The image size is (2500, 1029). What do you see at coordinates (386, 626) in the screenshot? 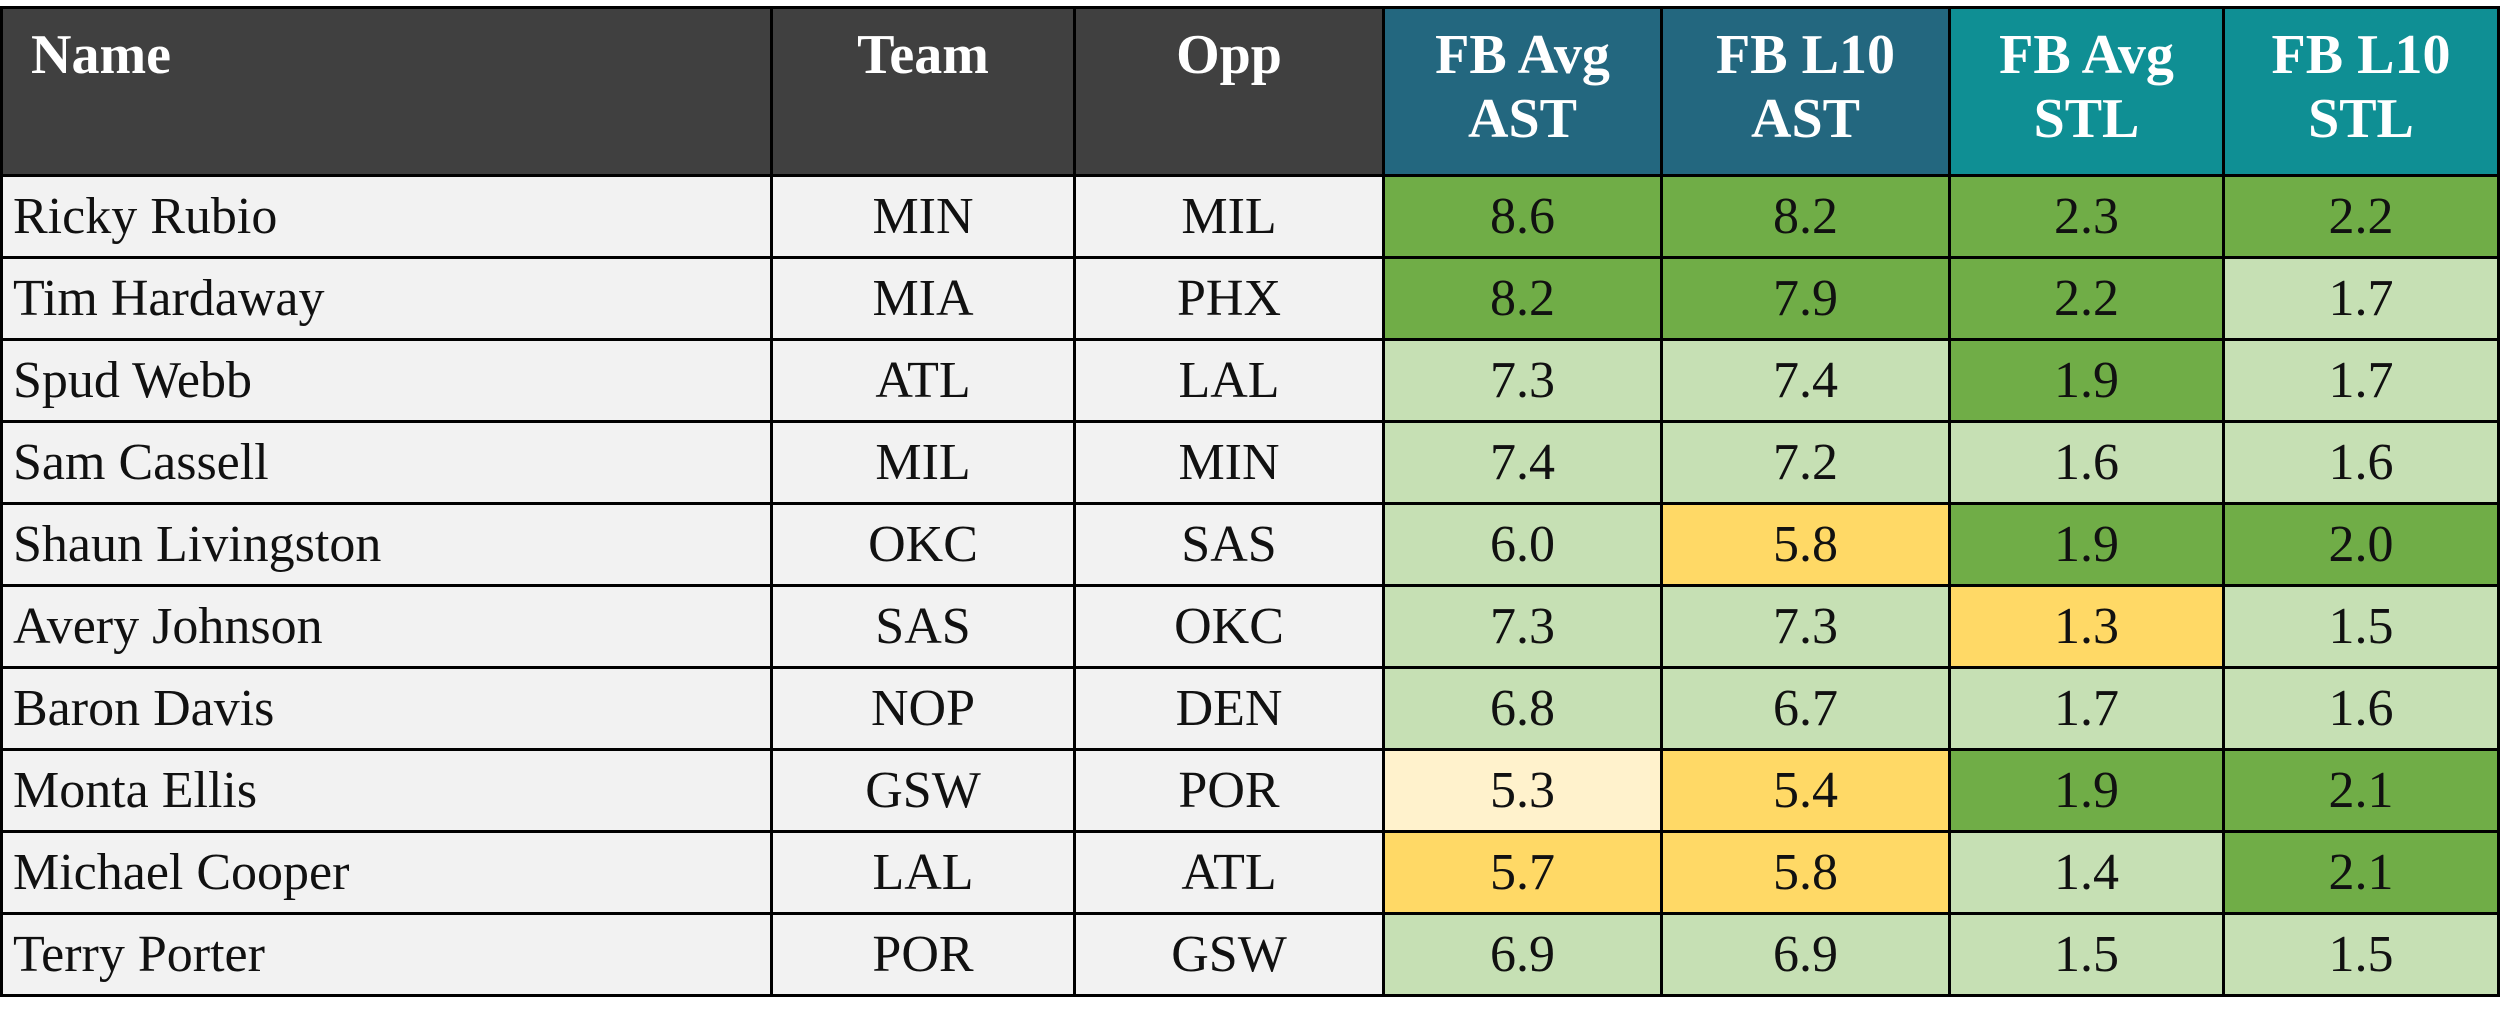
I see `player-name: Avery Johnson` at bounding box center [386, 626].